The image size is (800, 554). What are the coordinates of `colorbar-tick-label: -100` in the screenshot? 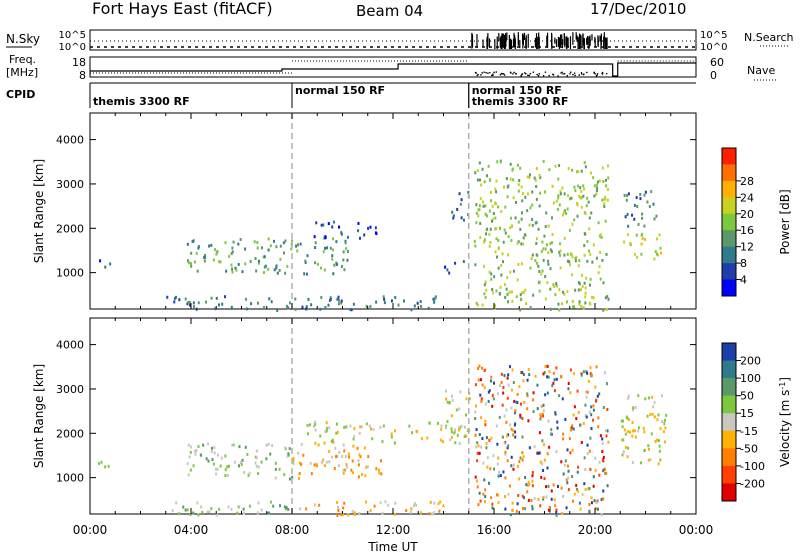 It's located at (752, 466).